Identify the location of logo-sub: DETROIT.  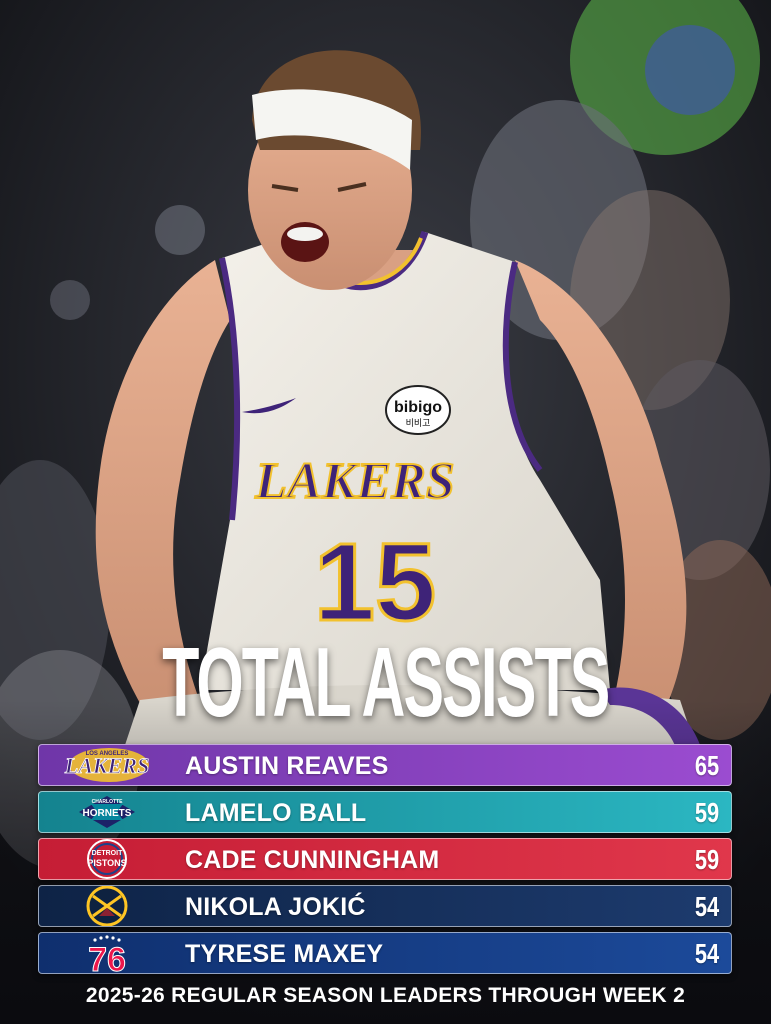
(107, 853).